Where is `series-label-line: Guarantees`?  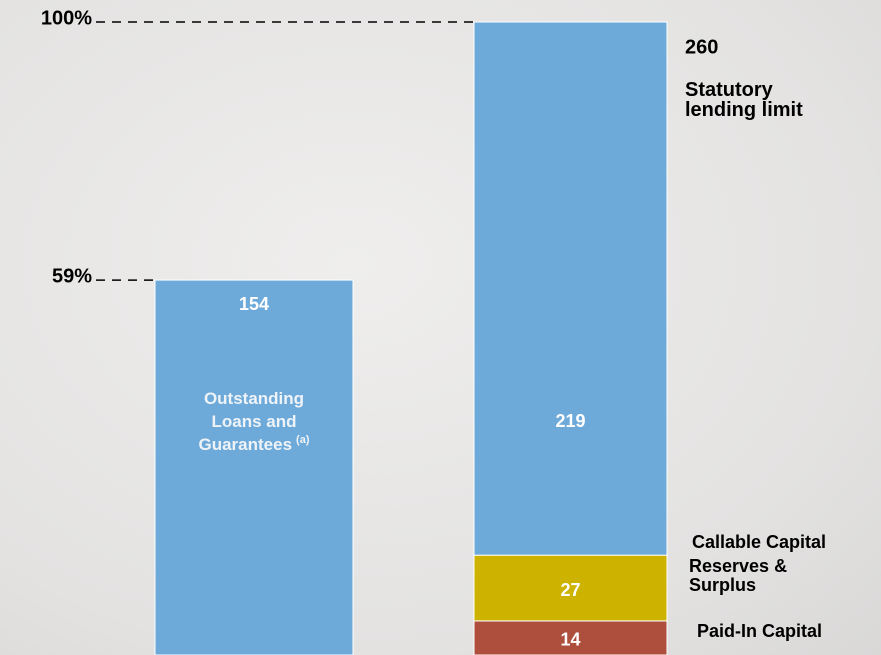 series-label-line: Guarantees is located at coordinates (246, 444).